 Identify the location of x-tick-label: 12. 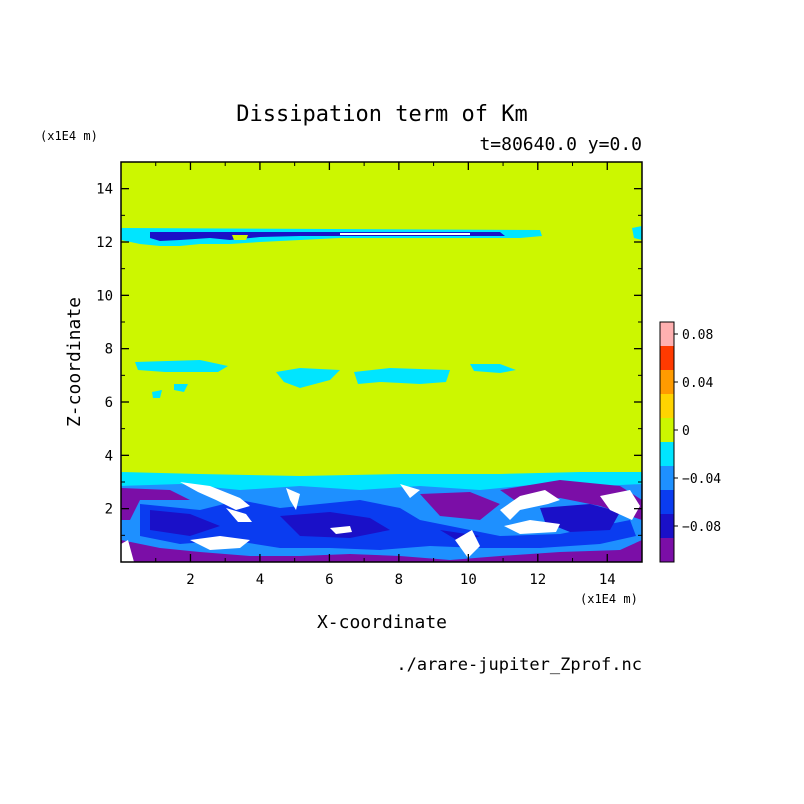
(537, 580).